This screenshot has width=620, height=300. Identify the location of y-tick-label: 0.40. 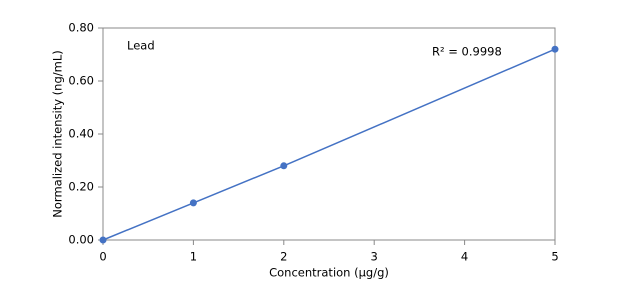
(81, 134).